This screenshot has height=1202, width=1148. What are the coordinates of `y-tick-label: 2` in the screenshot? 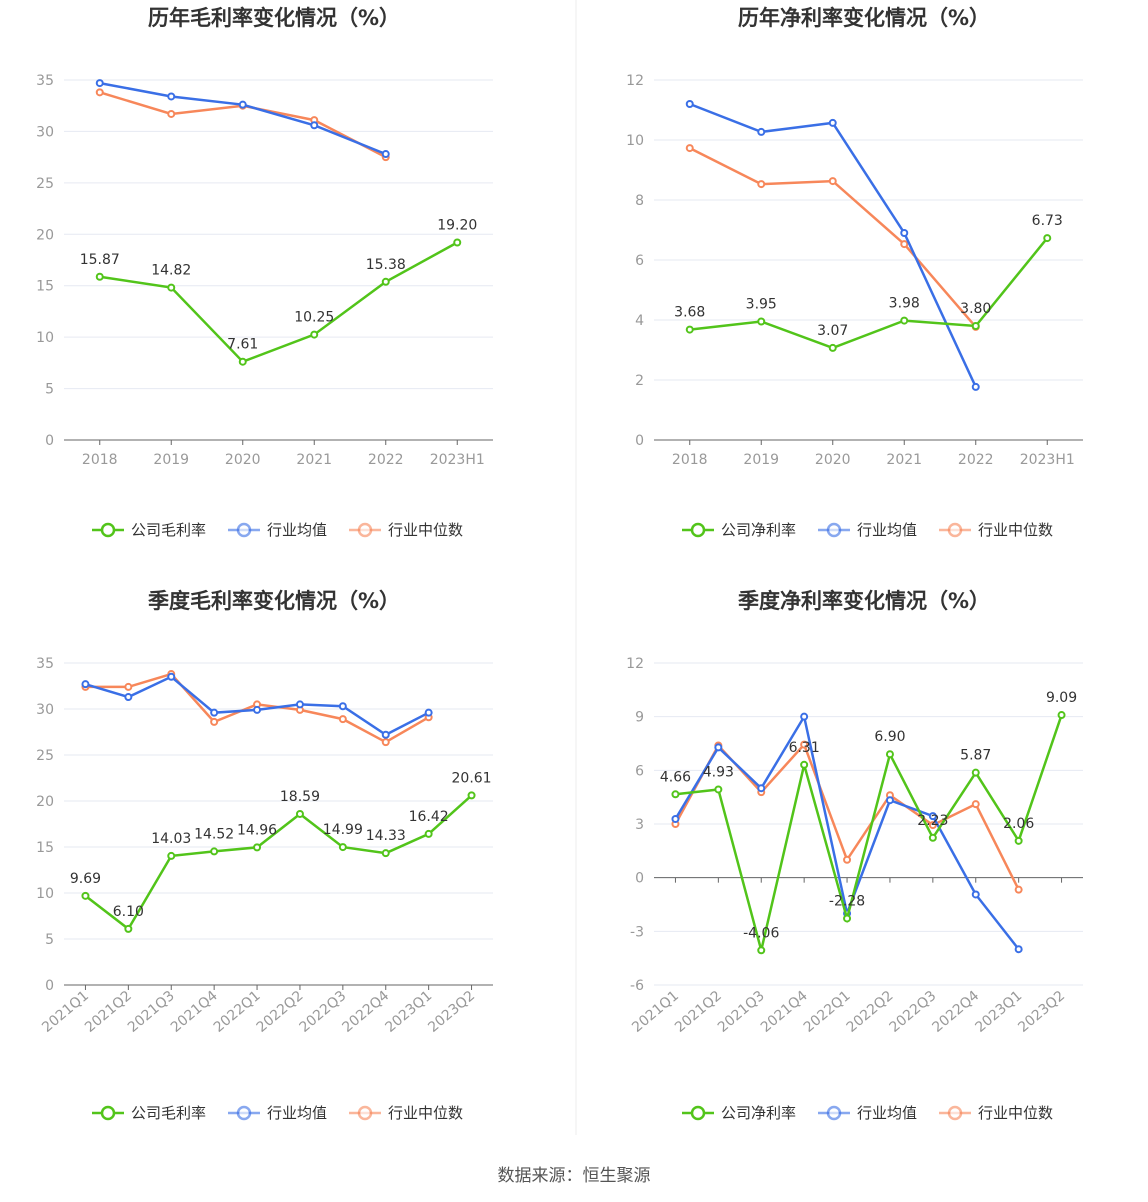 It's located at (639, 381).